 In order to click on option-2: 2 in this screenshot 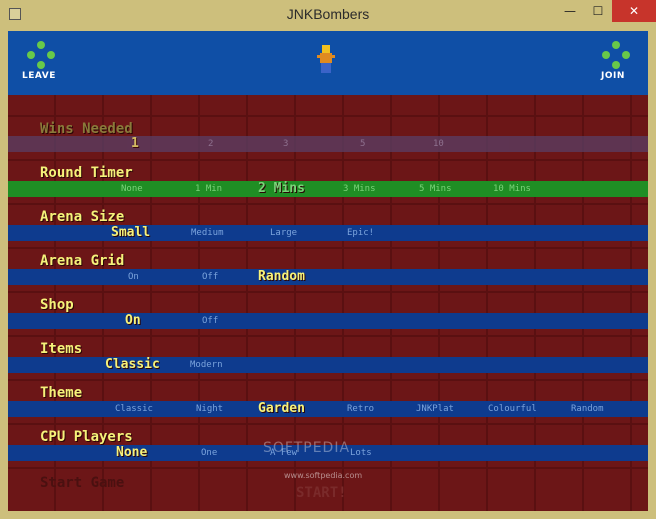, I will do `click(211, 144)`.